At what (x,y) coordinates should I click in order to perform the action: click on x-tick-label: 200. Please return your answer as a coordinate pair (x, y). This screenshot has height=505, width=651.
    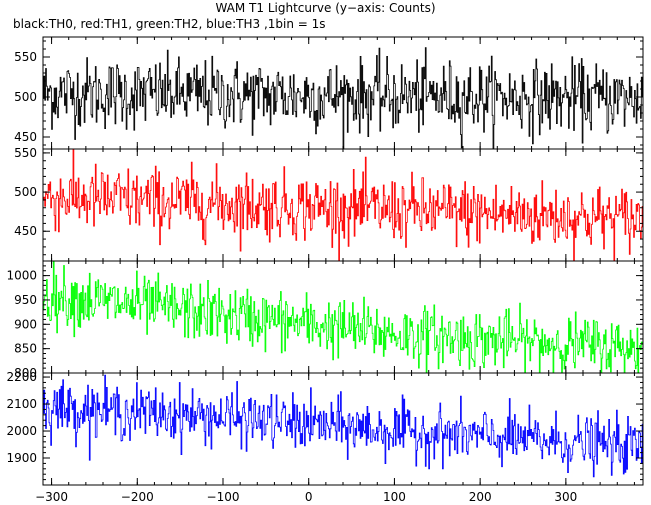
    Looking at the image, I should click on (480, 497).